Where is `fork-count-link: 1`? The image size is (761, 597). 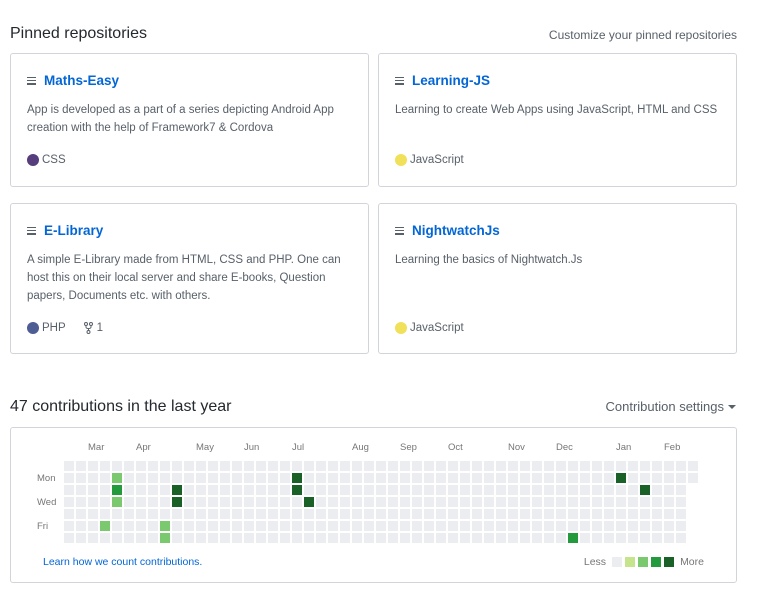
fork-count-link: 1 is located at coordinates (93, 328).